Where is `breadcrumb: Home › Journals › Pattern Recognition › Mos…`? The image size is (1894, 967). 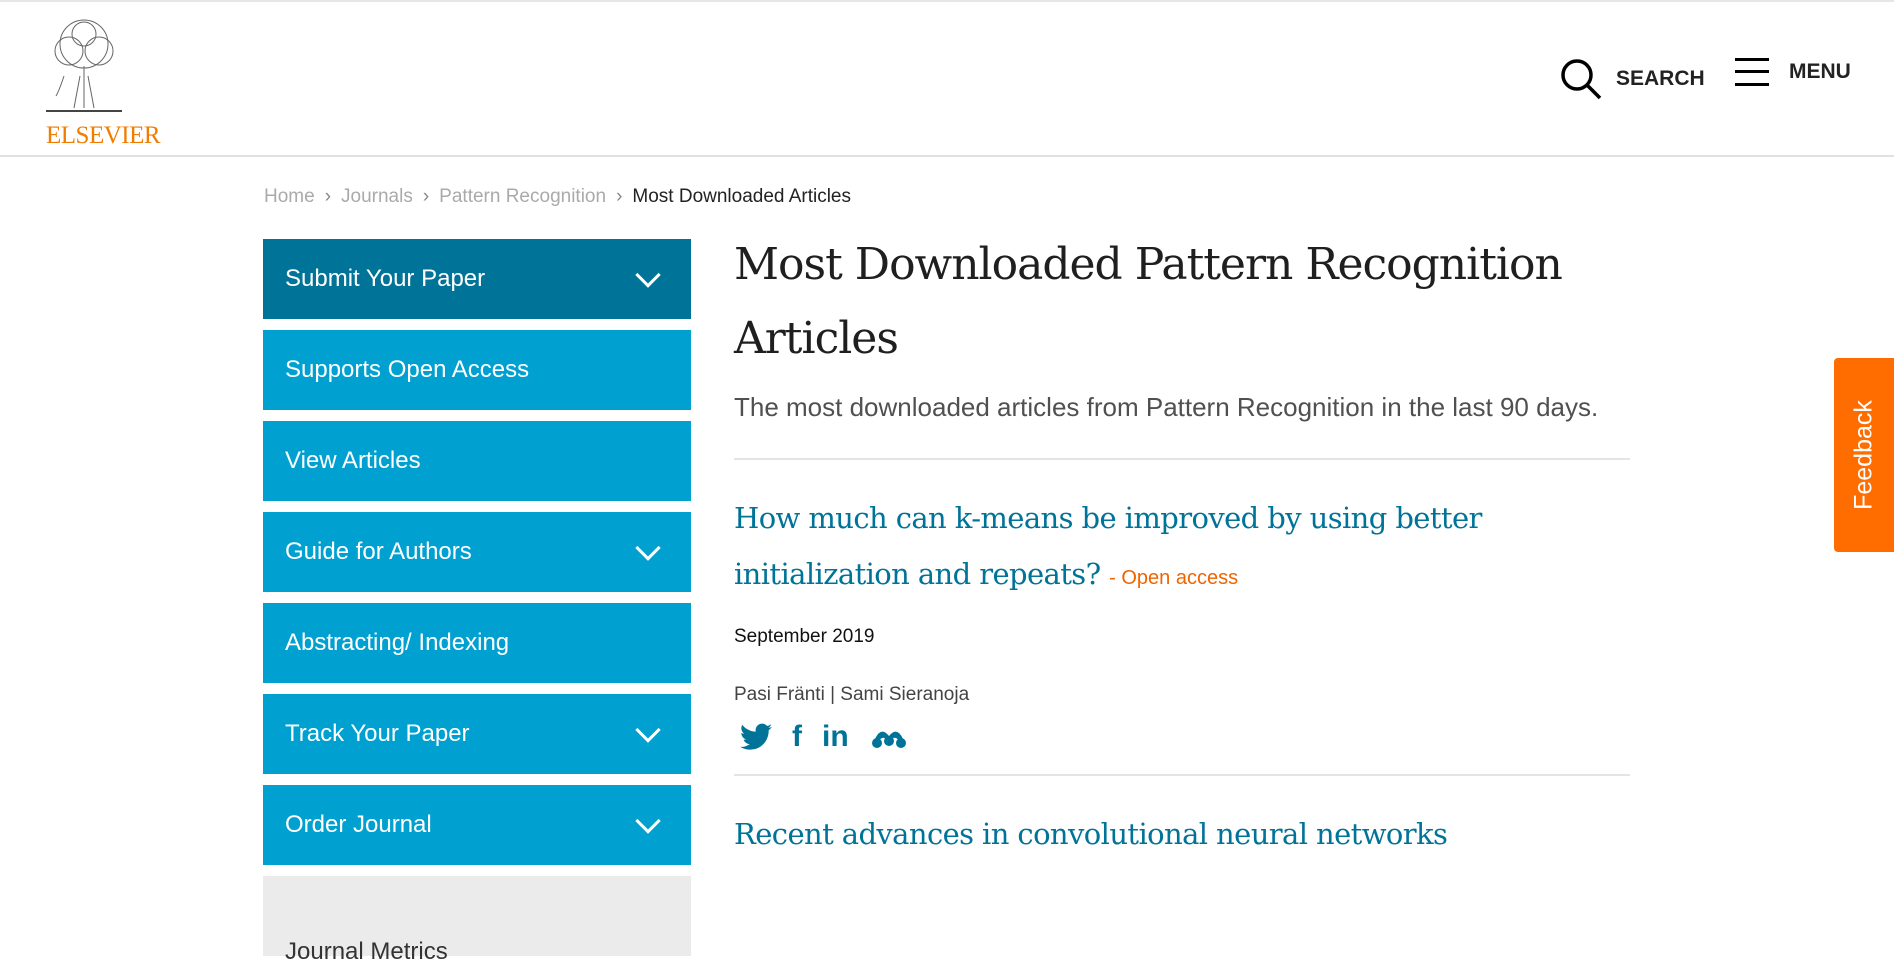
breadcrumb: Home › Journals › Pattern Recognition › Mos… is located at coordinates (557, 197).